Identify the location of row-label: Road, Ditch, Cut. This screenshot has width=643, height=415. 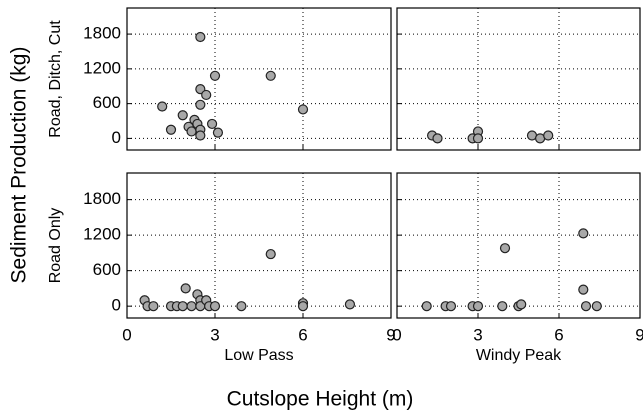
(55, 79).